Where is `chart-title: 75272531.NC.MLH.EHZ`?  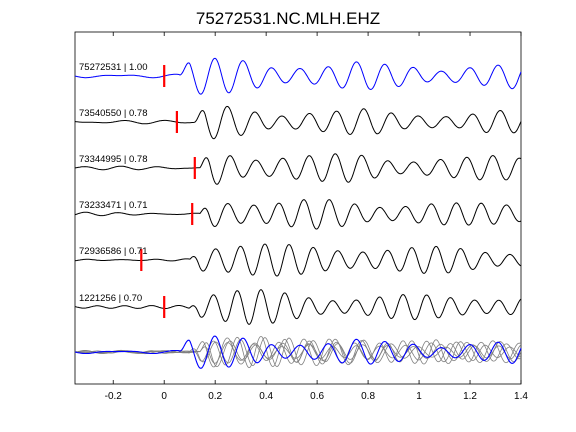
chart-title: 75272531.NC.MLH.EHZ is located at coordinates (288, 18).